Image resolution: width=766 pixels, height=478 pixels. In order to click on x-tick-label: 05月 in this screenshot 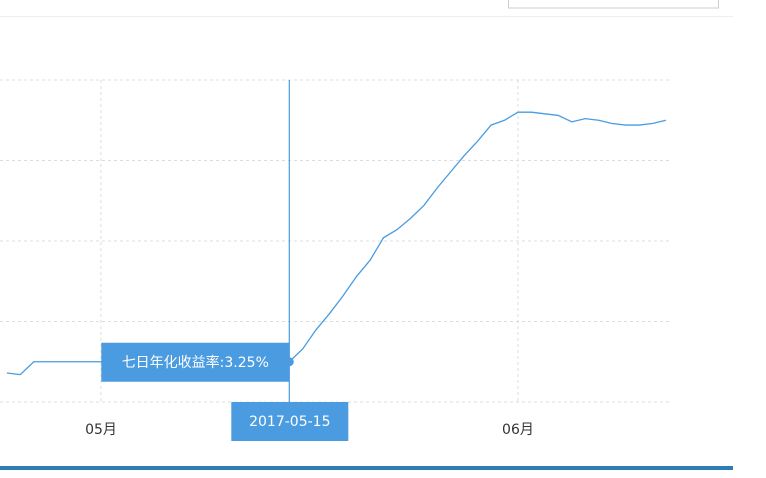, I will do `click(101, 430)`.